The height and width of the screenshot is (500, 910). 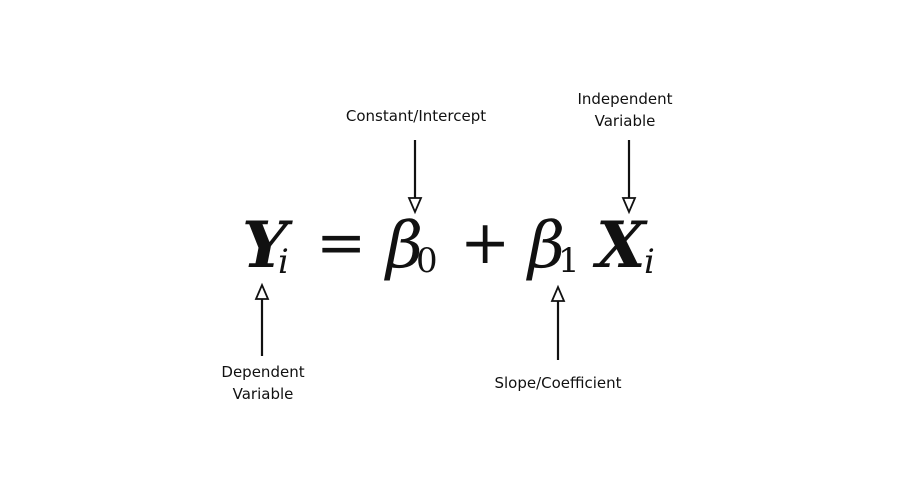 What do you see at coordinates (558, 322) in the screenshot?
I see `slope-arrow` at bounding box center [558, 322].